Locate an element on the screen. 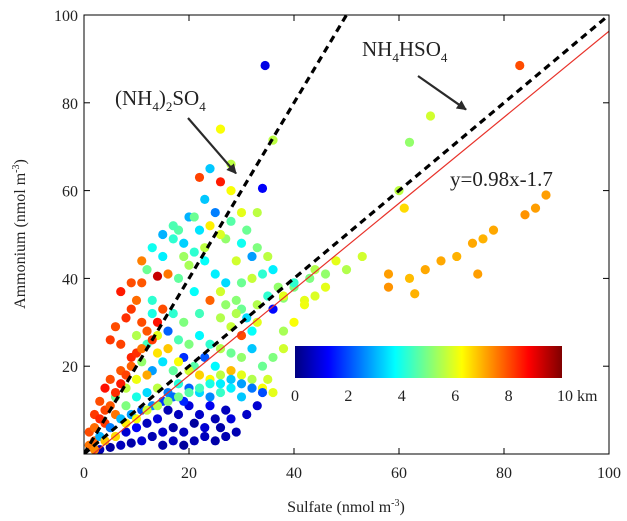 The height and width of the screenshot is (521, 627). annotation-label: (NH4)2SO4 is located at coordinates (160, 100).